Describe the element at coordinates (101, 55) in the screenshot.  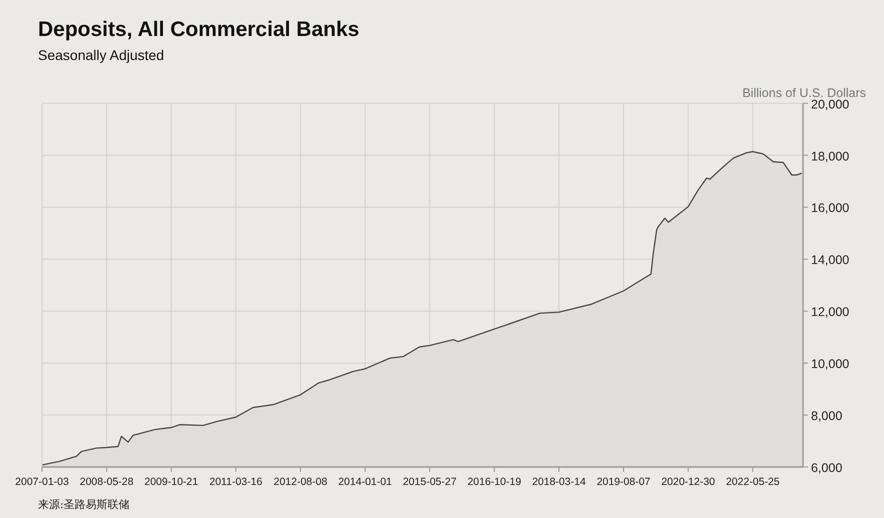
I see `chart-subtitle: Seasonally Adjusted` at that location.